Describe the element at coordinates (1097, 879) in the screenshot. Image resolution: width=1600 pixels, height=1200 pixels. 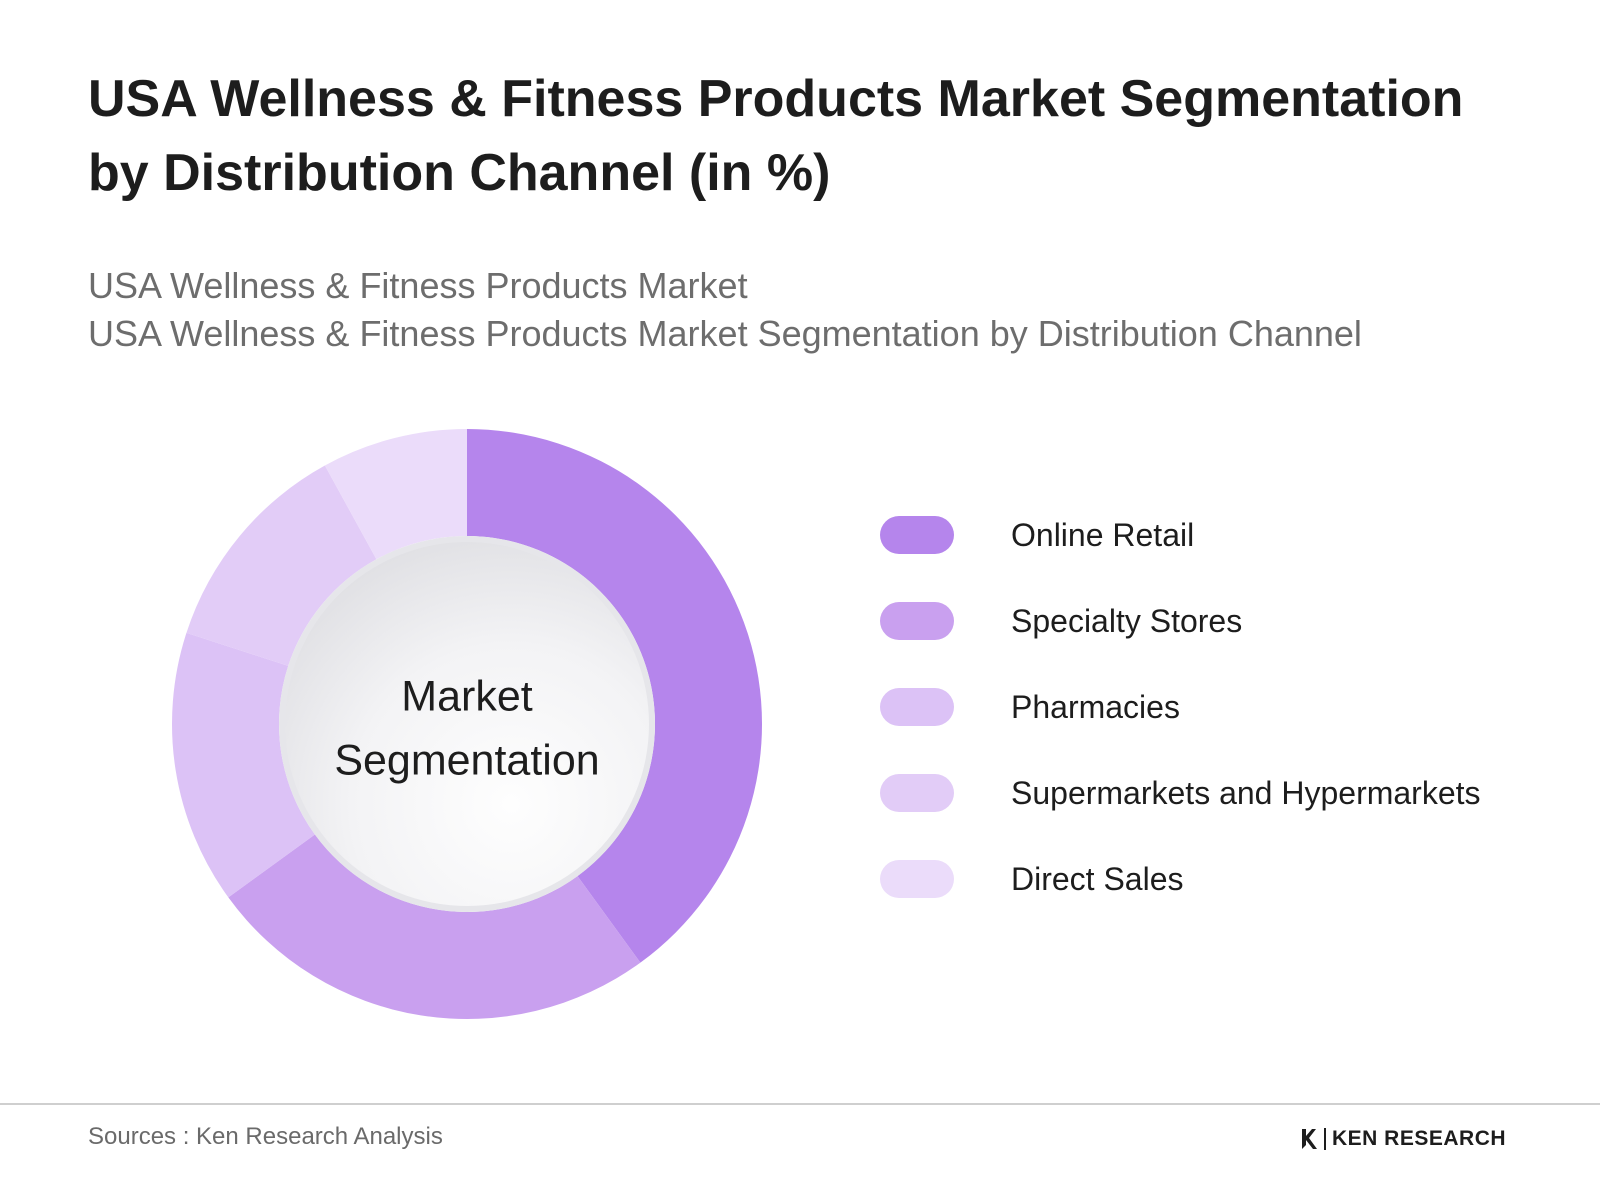
I see `legend-label: Direct Sales` at that location.